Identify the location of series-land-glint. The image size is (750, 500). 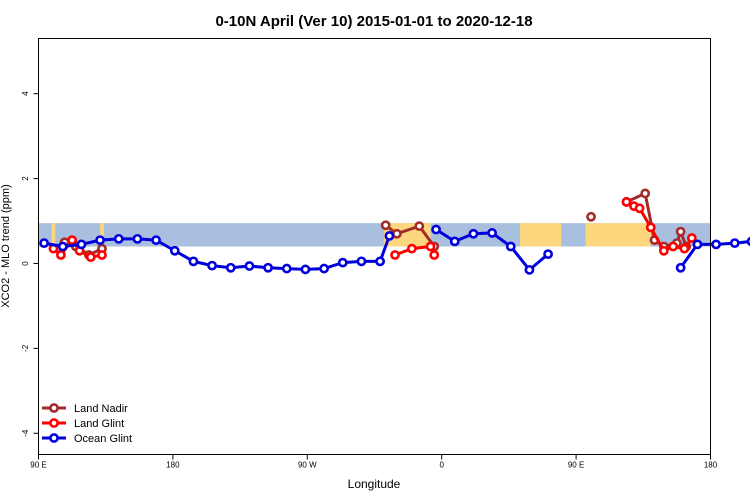
(372, 230).